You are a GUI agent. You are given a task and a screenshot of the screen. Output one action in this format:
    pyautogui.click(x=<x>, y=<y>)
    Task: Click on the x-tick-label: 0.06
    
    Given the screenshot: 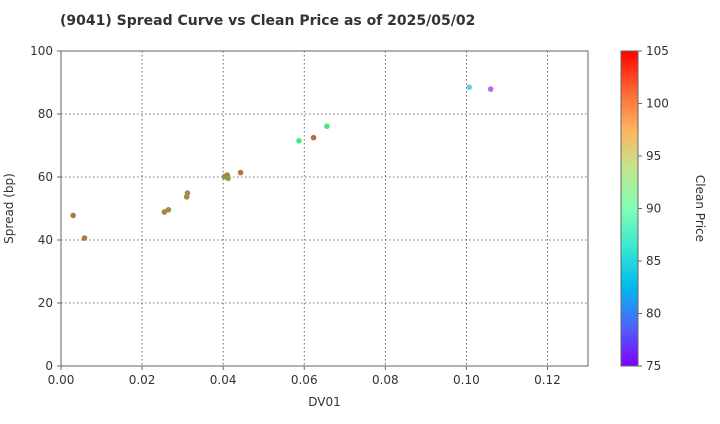 What is the action you would take?
    pyautogui.click(x=304, y=380)
    